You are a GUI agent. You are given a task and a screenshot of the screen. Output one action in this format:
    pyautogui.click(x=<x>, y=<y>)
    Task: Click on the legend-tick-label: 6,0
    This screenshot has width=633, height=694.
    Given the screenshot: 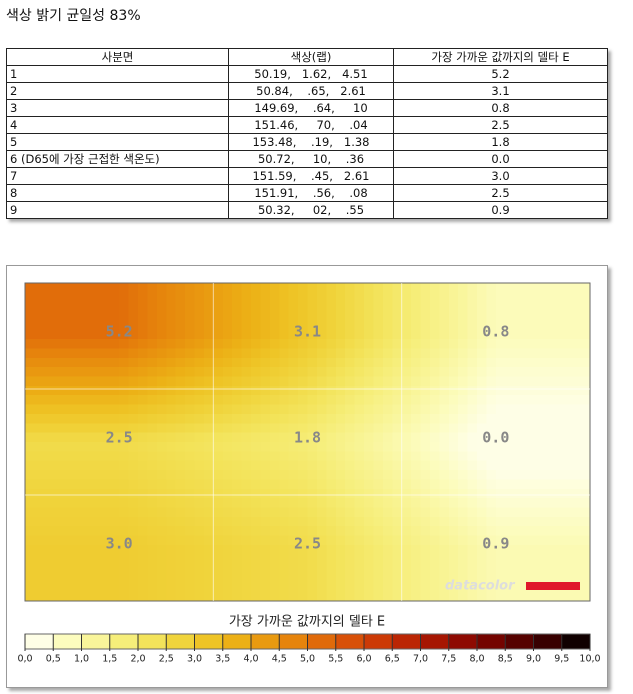 What is the action you would take?
    pyautogui.click(x=363, y=659)
    